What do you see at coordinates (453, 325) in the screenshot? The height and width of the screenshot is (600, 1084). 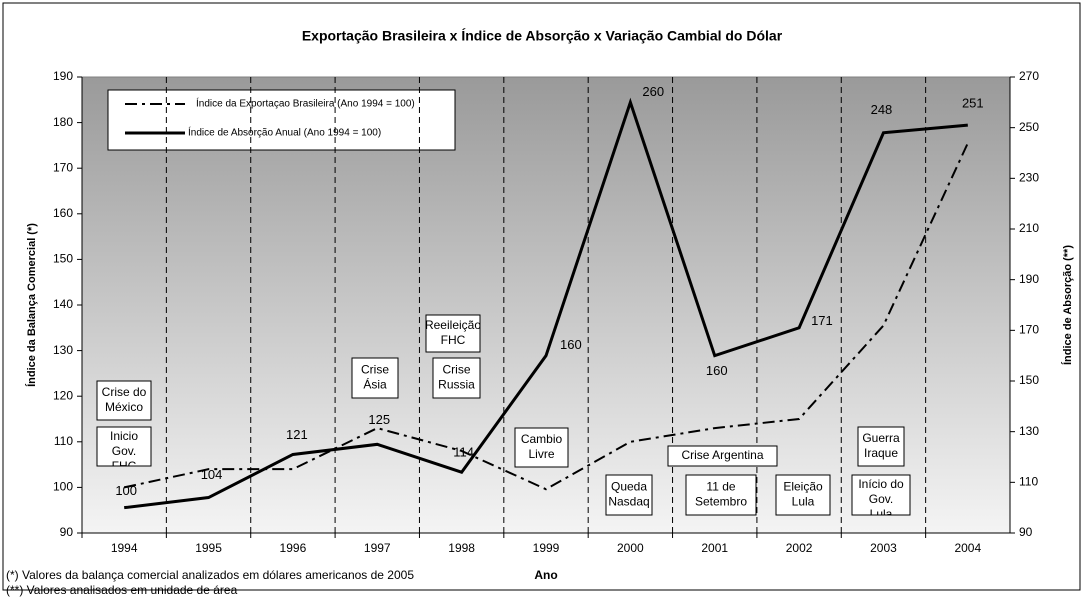 I see `annotation-text: Reeileição` at bounding box center [453, 325].